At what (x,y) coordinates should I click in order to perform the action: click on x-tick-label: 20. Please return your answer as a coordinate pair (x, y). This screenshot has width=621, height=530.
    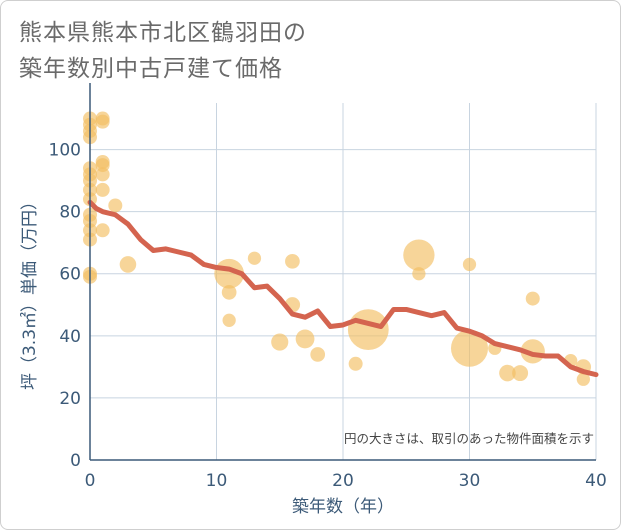
    Looking at the image, I should click on (343, 481).